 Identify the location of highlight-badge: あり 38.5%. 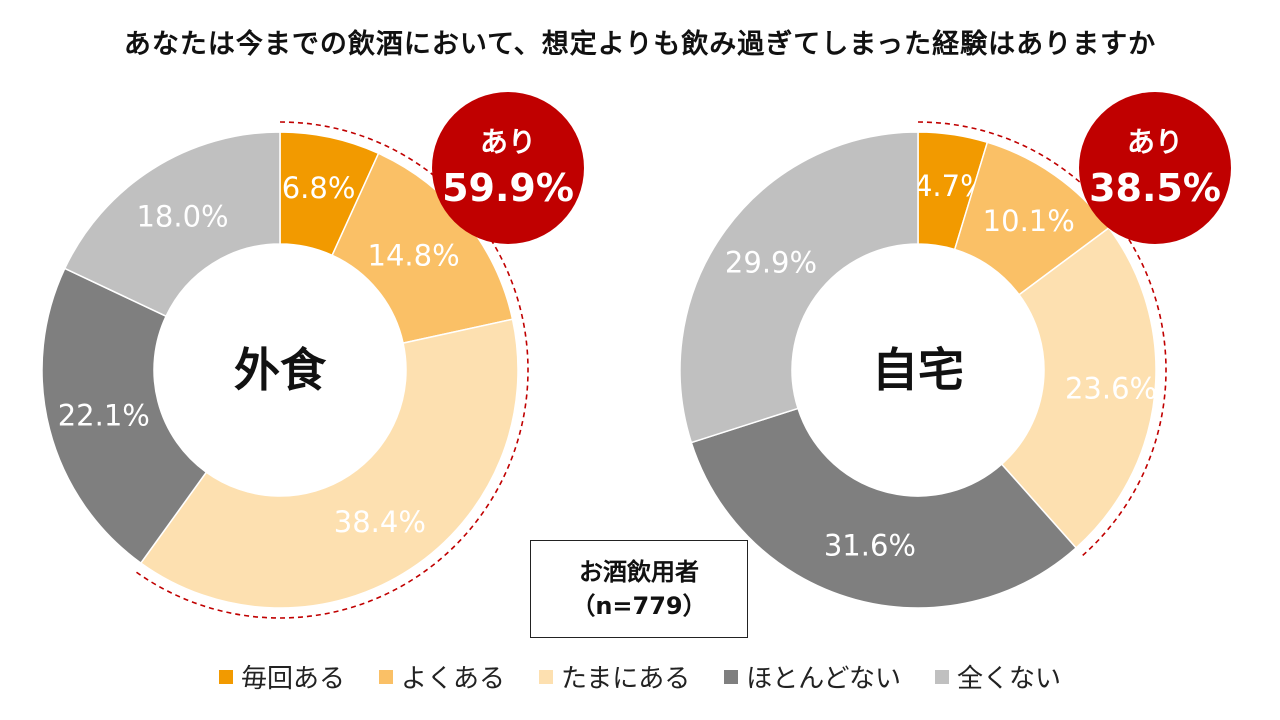
(1155, 168).